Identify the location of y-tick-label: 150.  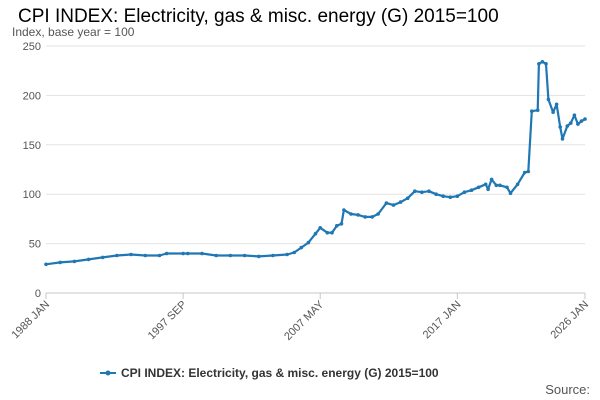
(32, 146).